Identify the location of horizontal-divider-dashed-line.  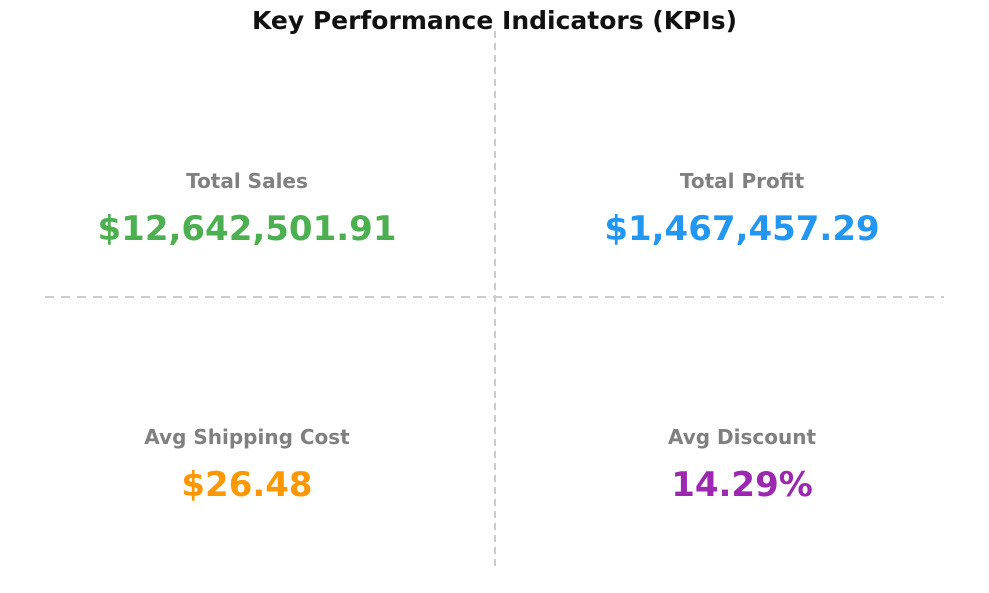
(494, 297).